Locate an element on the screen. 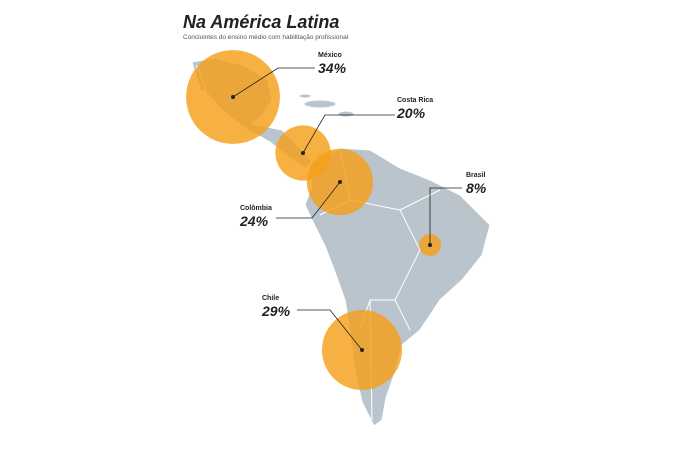  value-label: 29% is located at coordinates (276, 311).